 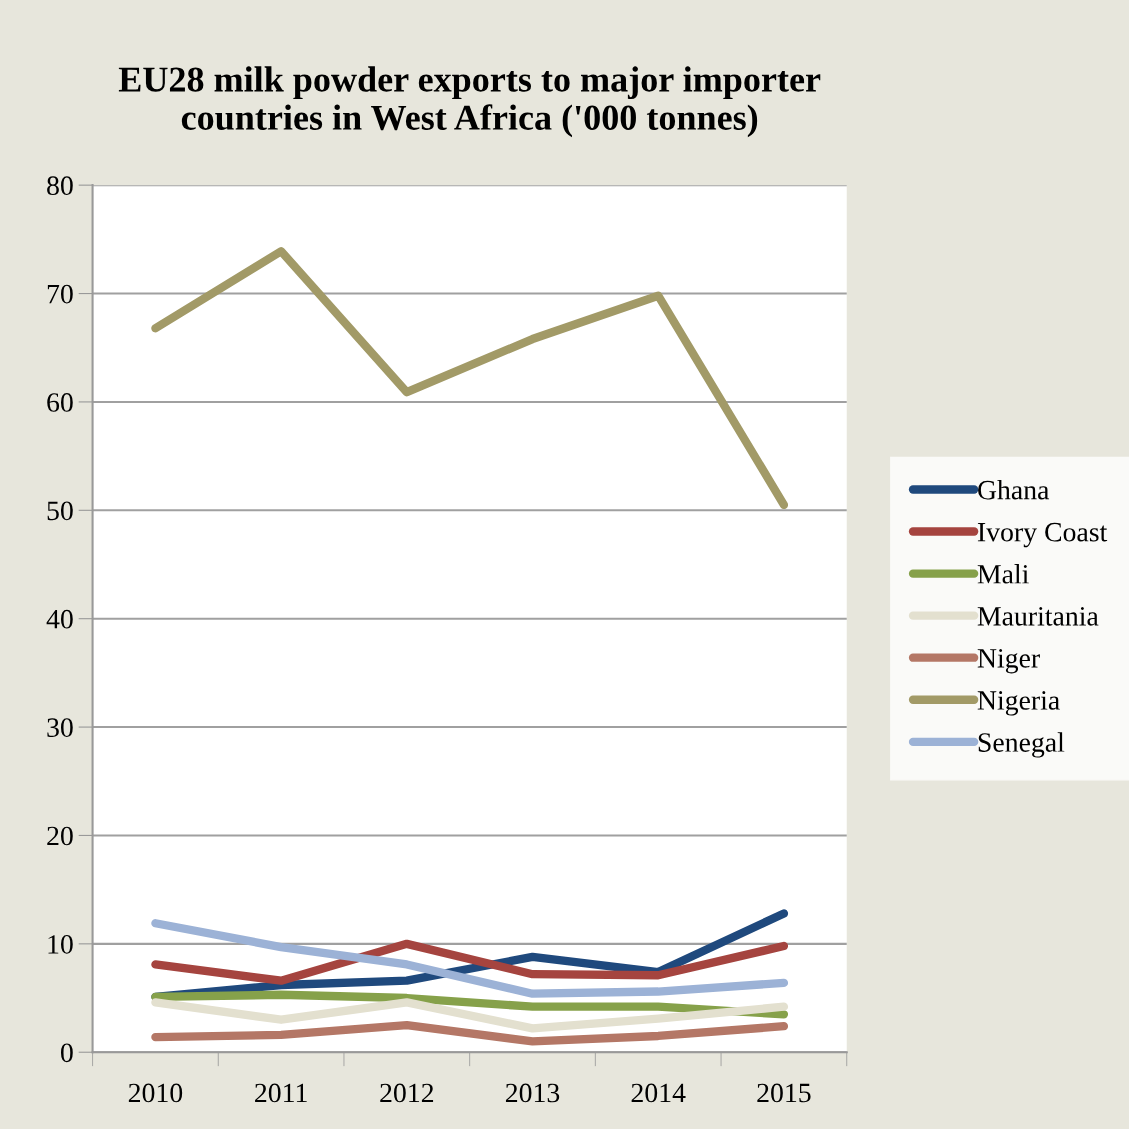 What do you see at coordinates (1018, 703) in the screenshot?
I see `legend-label: Nigeria` at bounding box center [1018, 703].